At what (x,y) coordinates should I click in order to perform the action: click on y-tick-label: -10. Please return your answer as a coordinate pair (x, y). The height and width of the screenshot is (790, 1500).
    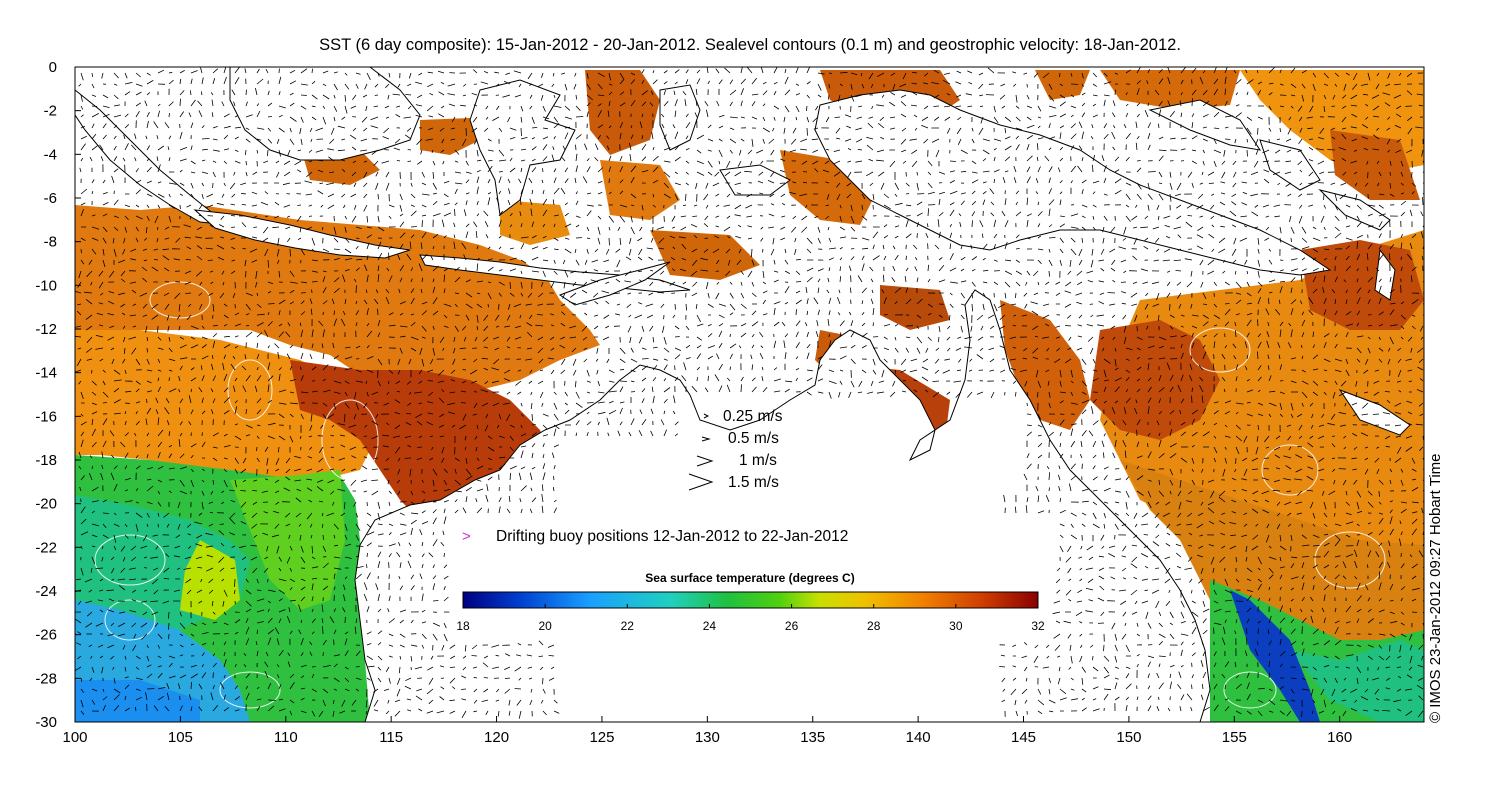
    Looking at the image, I should click on (46, 285).